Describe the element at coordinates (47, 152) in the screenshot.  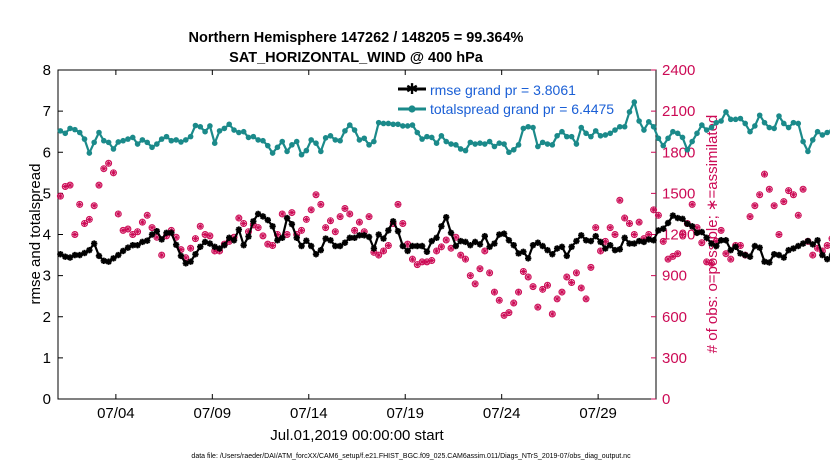
I see `y-tick-left-label: 6` at that location.